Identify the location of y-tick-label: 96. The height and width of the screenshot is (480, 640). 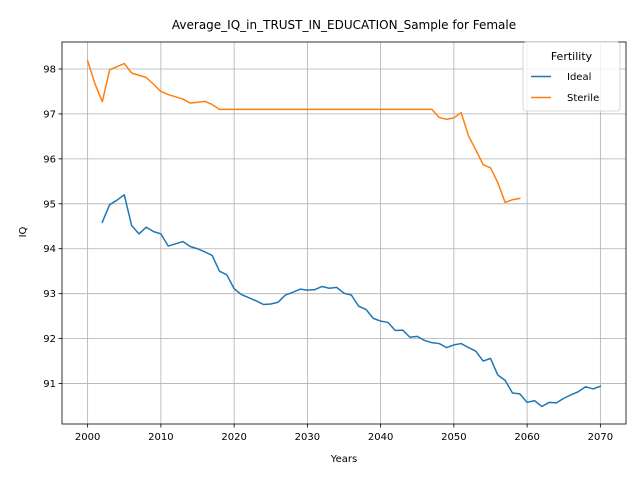
(49, 159).